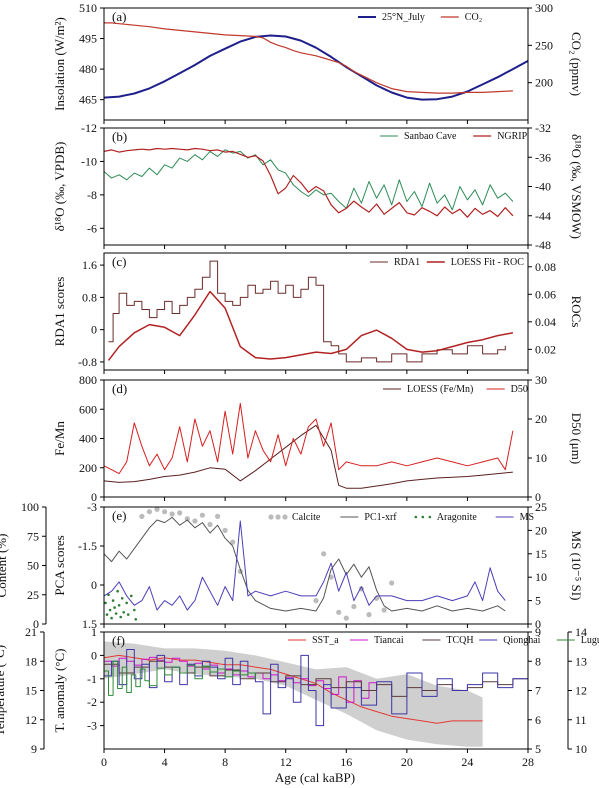  Describe the element at coordinates (346, 762) in the screenshot. I see `x-tick-label: 16` at that location.